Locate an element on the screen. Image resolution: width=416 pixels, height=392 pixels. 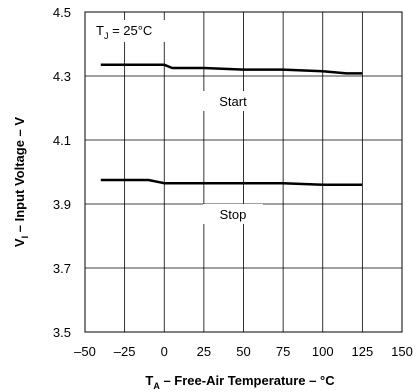
label-mask-condition is located at coordinates (133, 31).